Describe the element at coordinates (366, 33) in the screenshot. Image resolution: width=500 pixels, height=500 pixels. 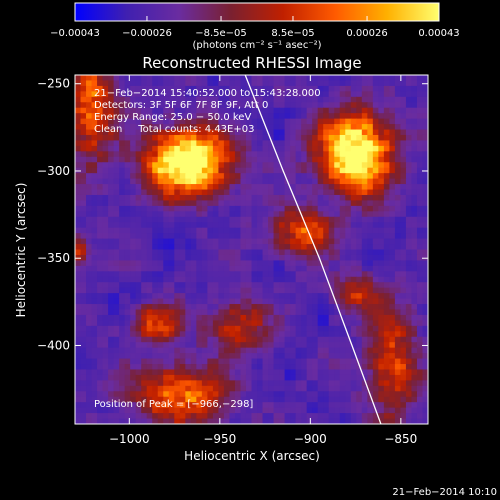
I see `colorbar-tick-label: 0.00026` at that location.